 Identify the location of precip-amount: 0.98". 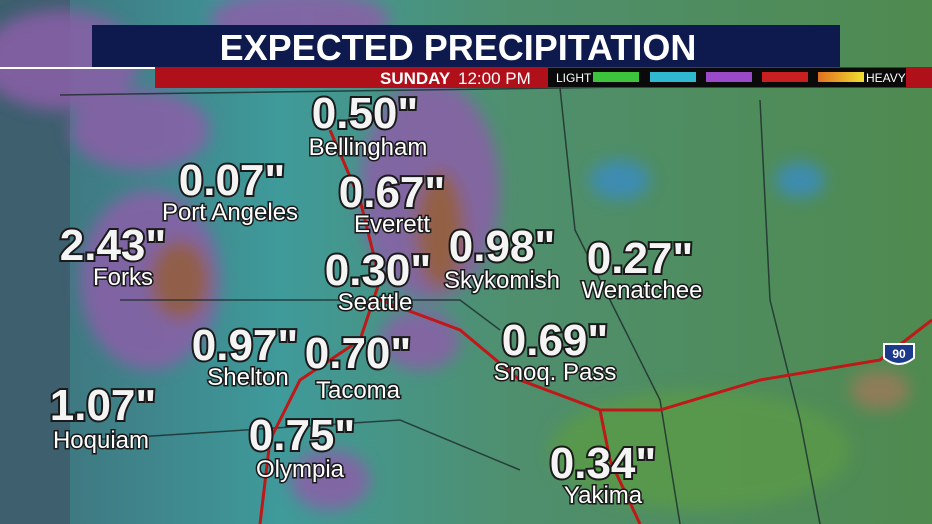
(502, 246).